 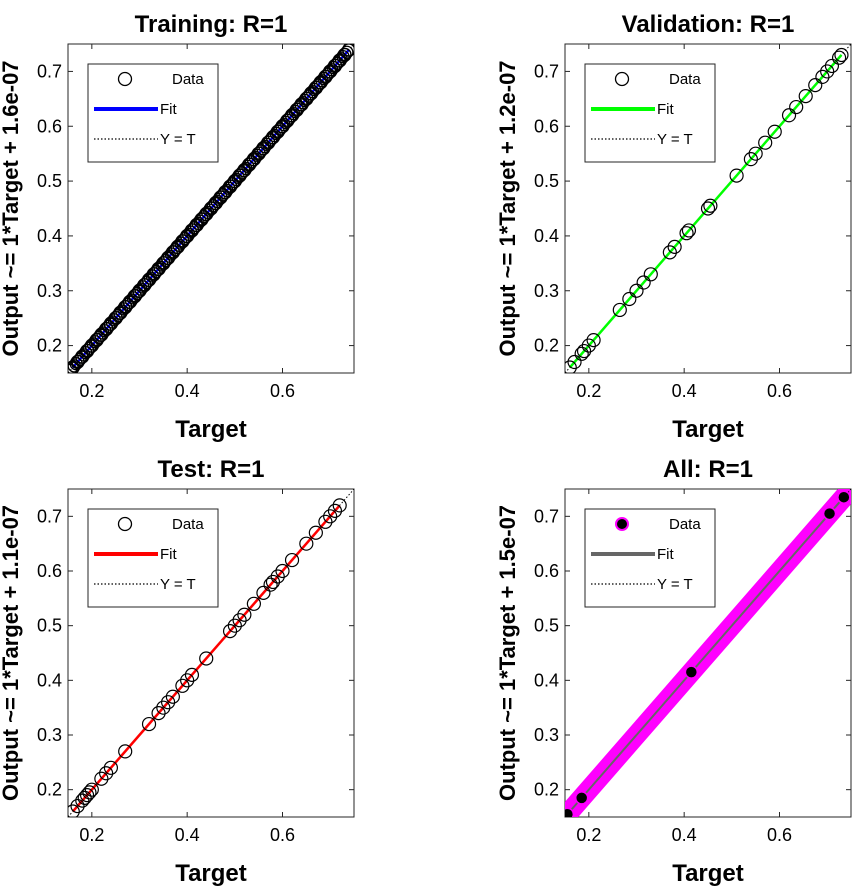 What do you see at coordinates (188, 79) in the screenshot?
I see `legend-label: Data` at bounding box center [188, 79].